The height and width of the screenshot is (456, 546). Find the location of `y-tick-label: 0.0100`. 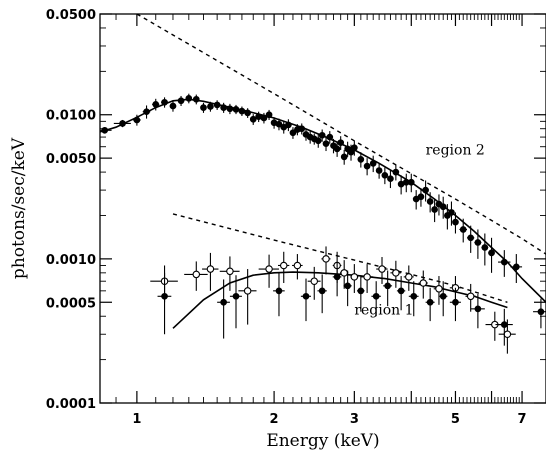

y-tick-label: 0.0100 is located at coordinates (71, 116).